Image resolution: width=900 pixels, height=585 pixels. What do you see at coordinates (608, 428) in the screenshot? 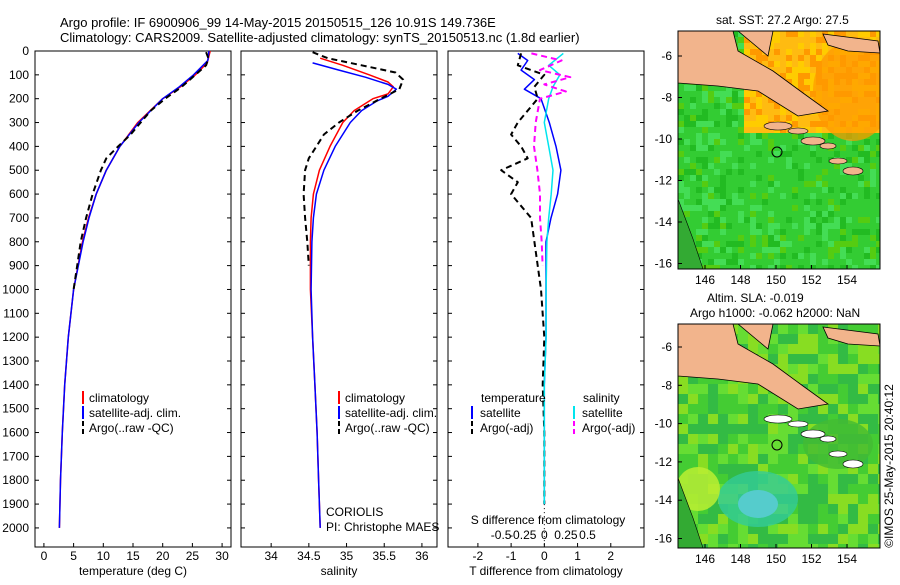
I see `legend-s-argo-label: Argo(-adj)` at bounding box center [608, 428].